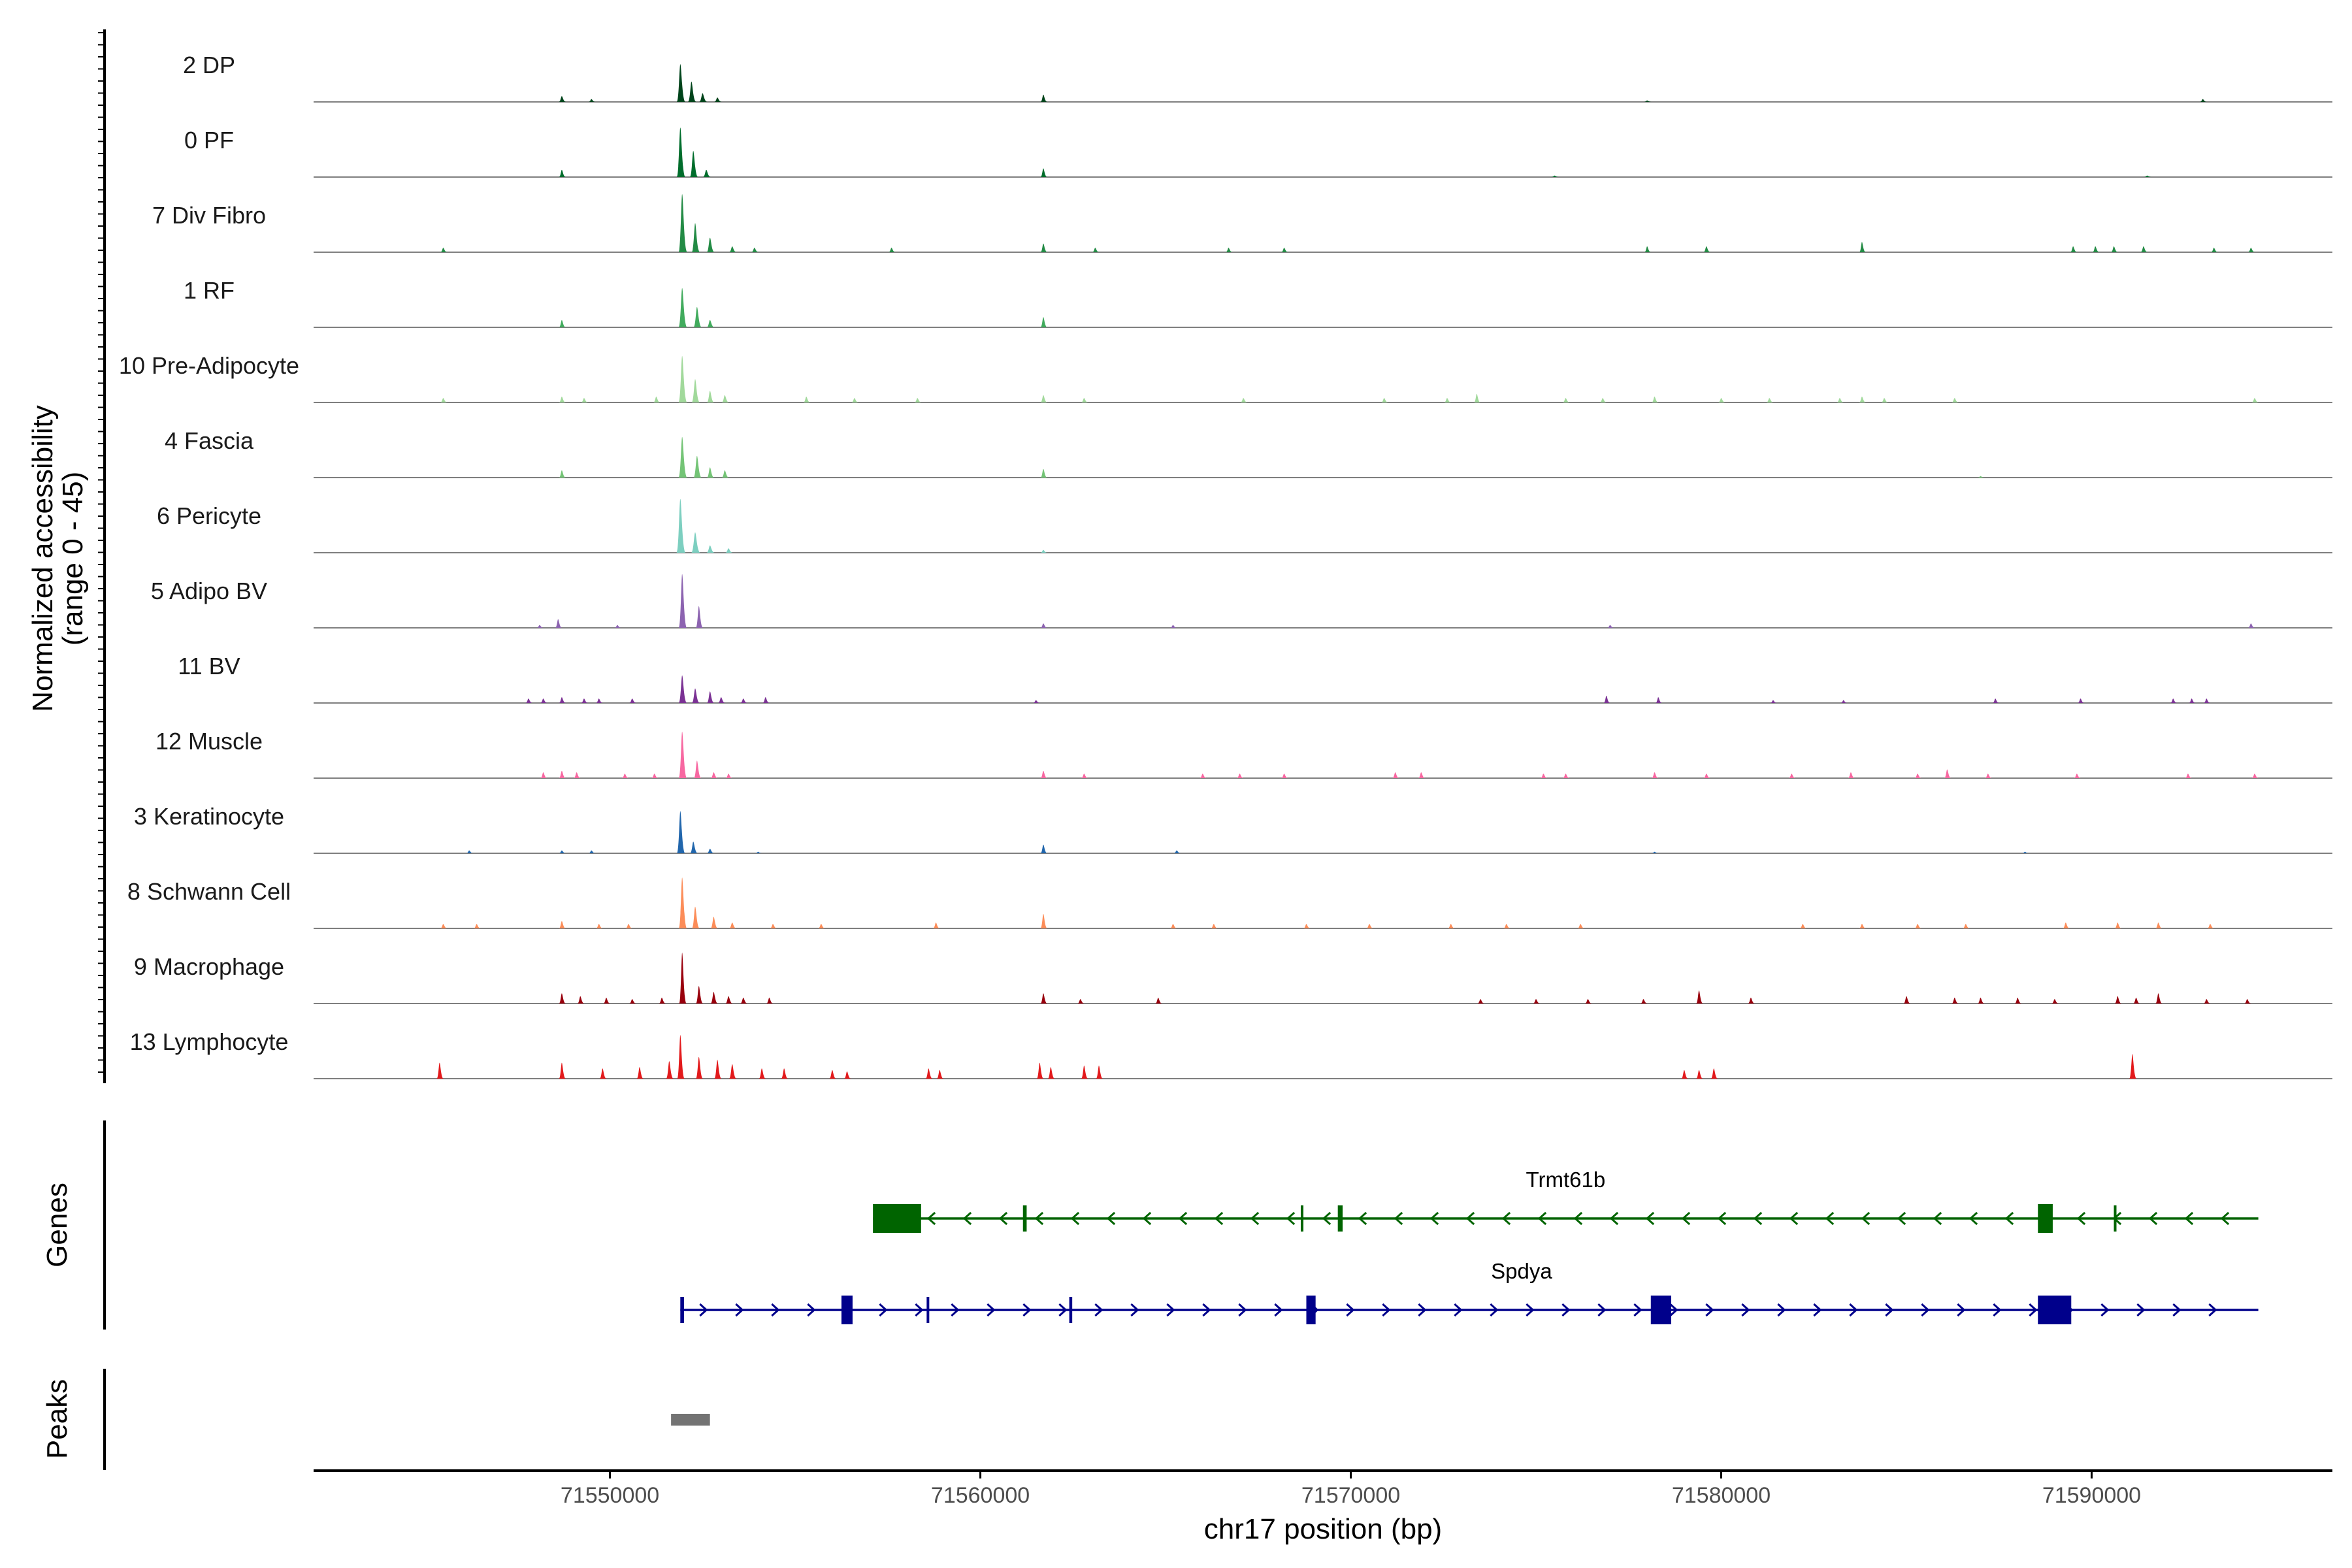  What do you see at coordinates (1233, 828) in the screenshot?
I see `track-3-keratinocyte: 3 Keratinocyte` at bounding box center [1233, 828].